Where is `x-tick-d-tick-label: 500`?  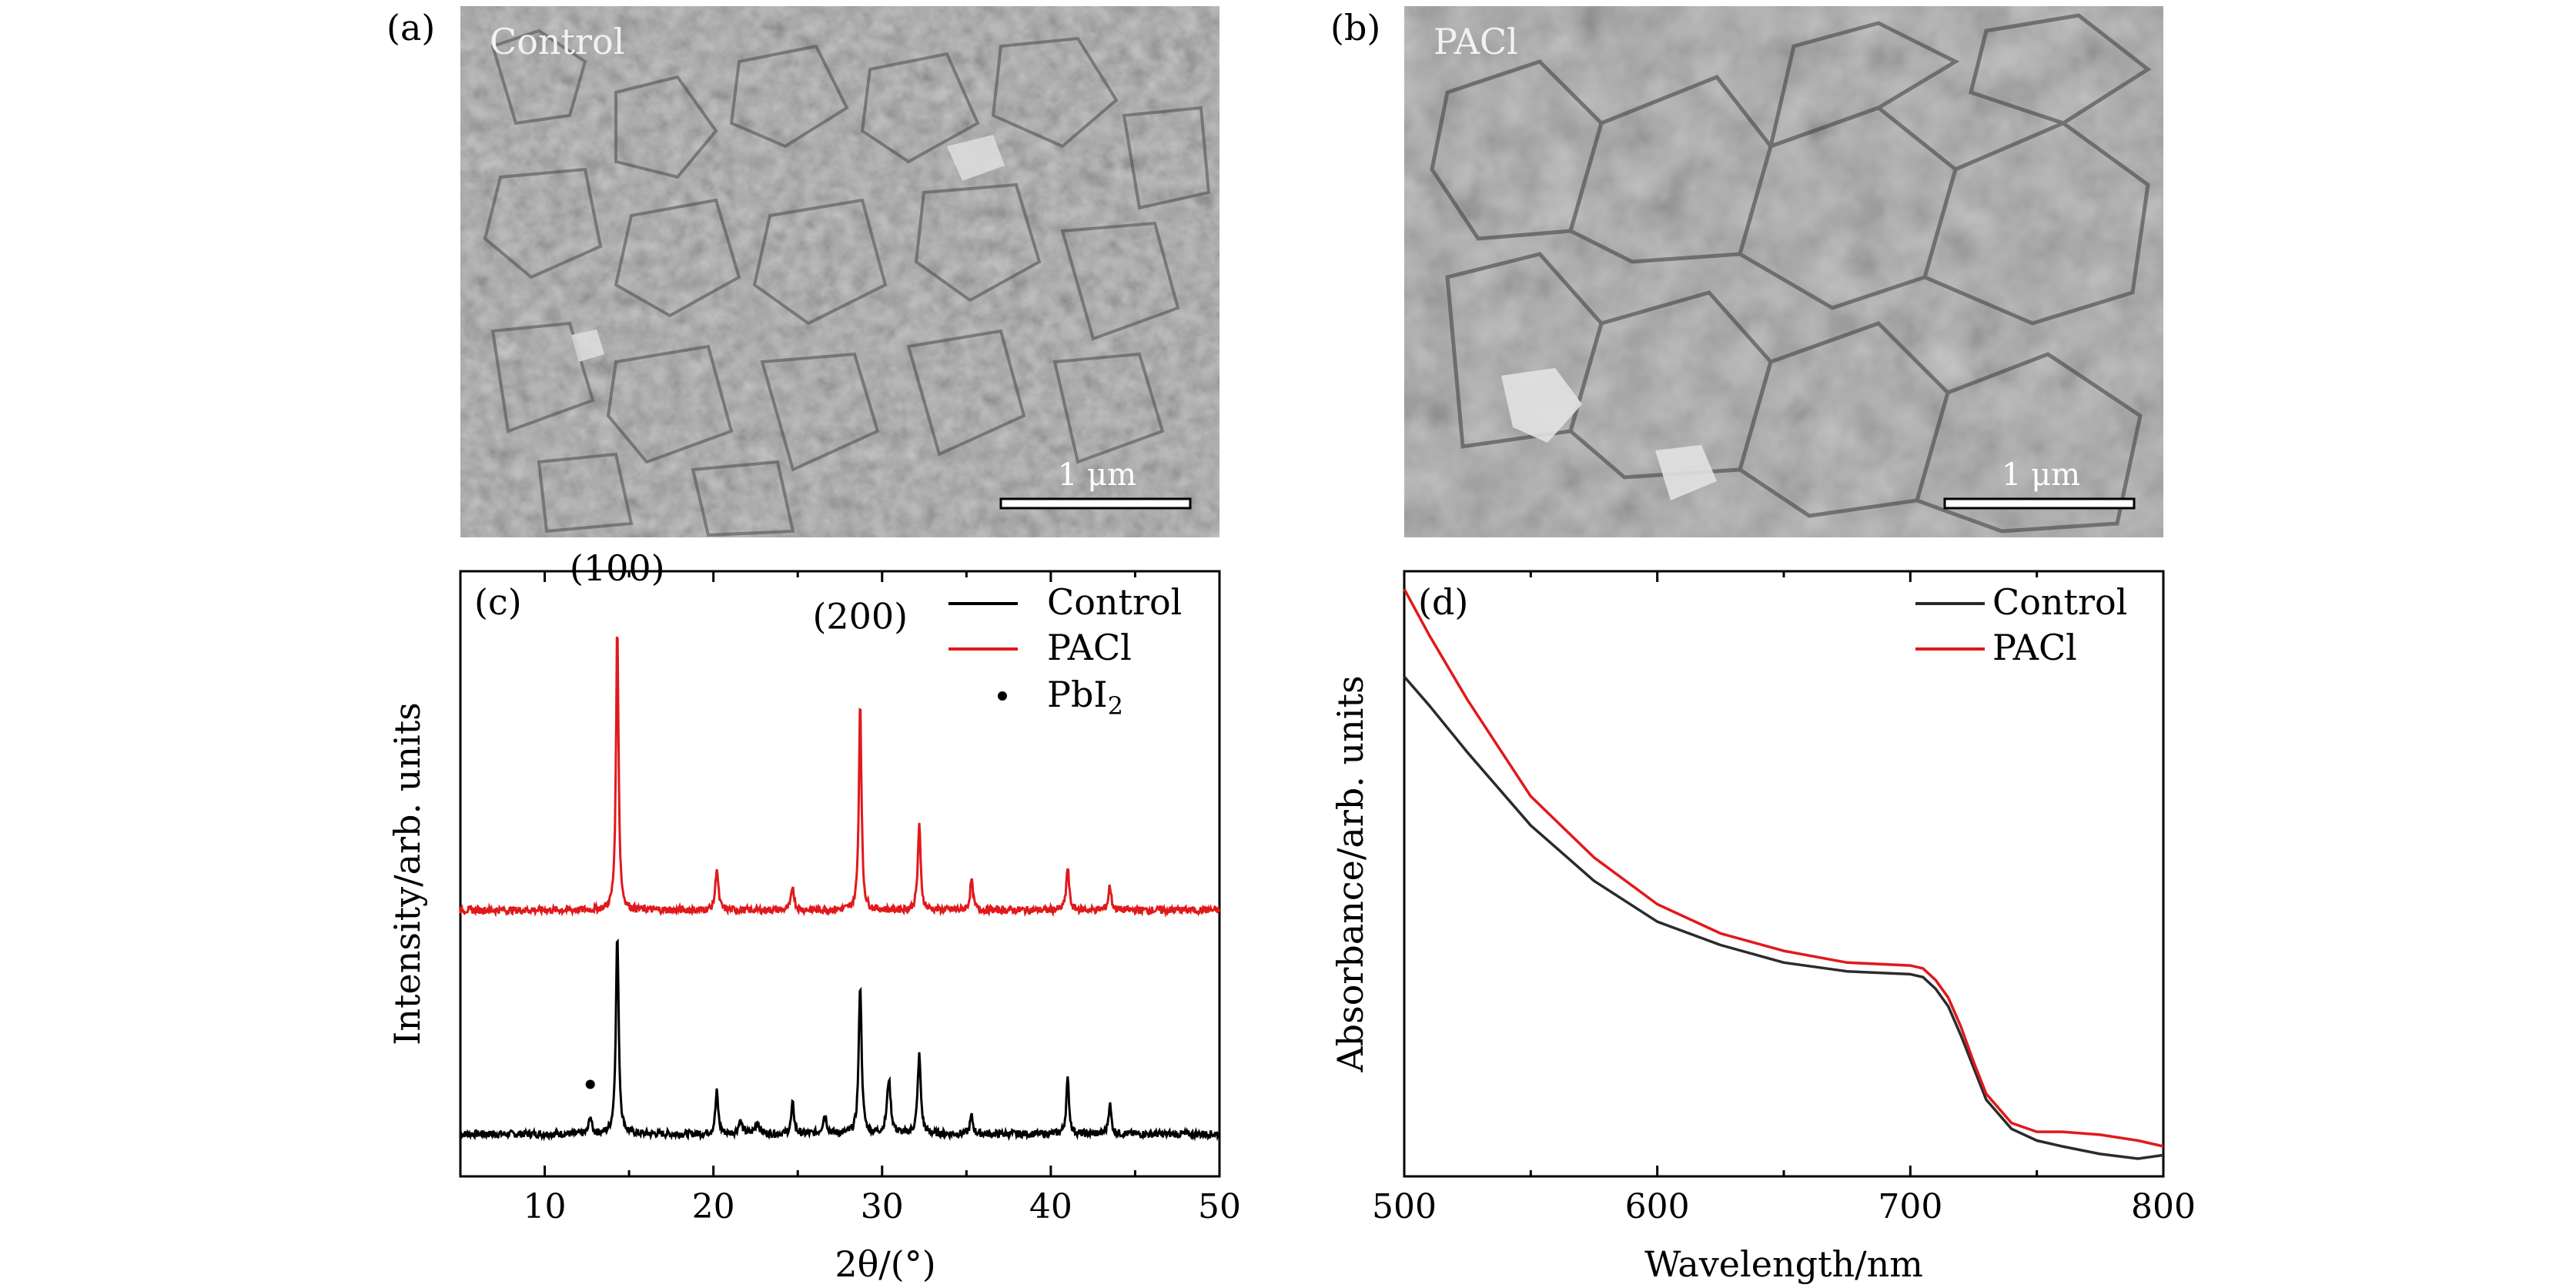 x-tick-d-tick-label: 500 is located at coordinates (1404, 1207).